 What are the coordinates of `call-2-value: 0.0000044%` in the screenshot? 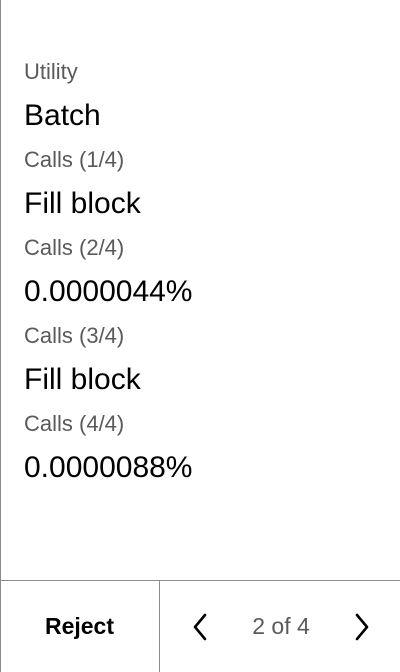 It's located at (108, 291).